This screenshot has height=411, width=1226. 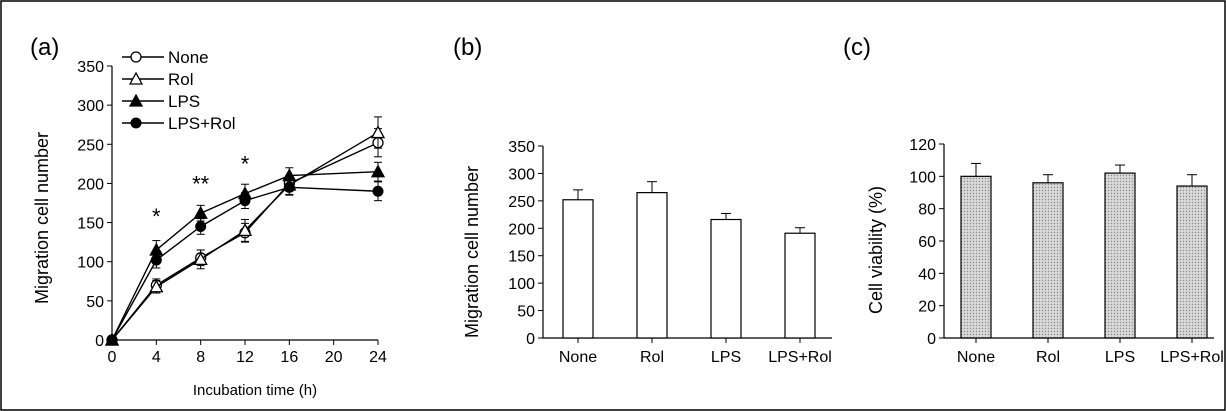 I want to click on panel-c-y-tick-label: 40, so click(x=927, y=274).